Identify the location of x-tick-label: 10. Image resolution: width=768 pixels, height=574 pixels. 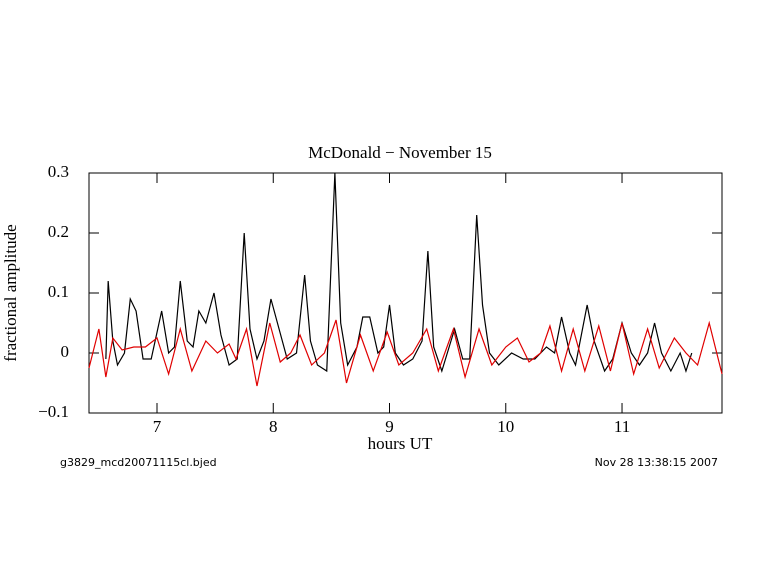
(505, 426).